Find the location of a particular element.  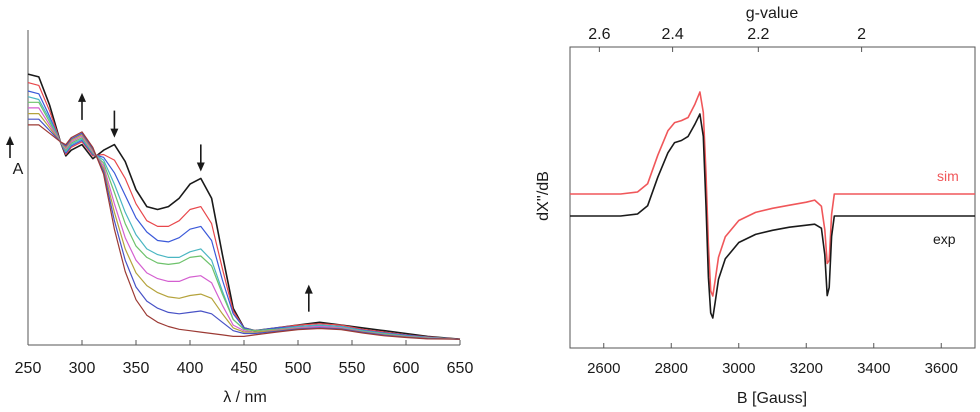

legend-sim: sim is located at coordinates (948, 176).